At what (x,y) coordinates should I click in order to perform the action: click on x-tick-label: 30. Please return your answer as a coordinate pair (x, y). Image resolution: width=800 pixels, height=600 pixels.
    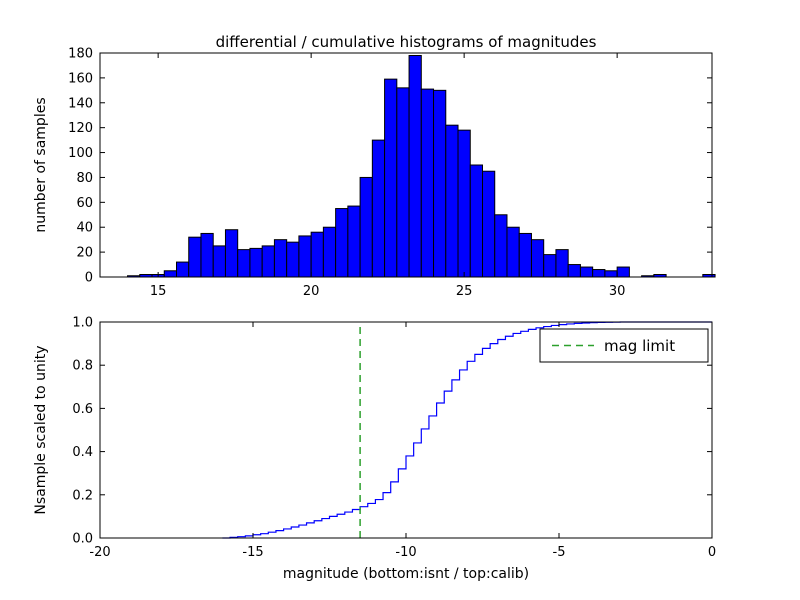
    Looking at the image, I should click on (617, 291).